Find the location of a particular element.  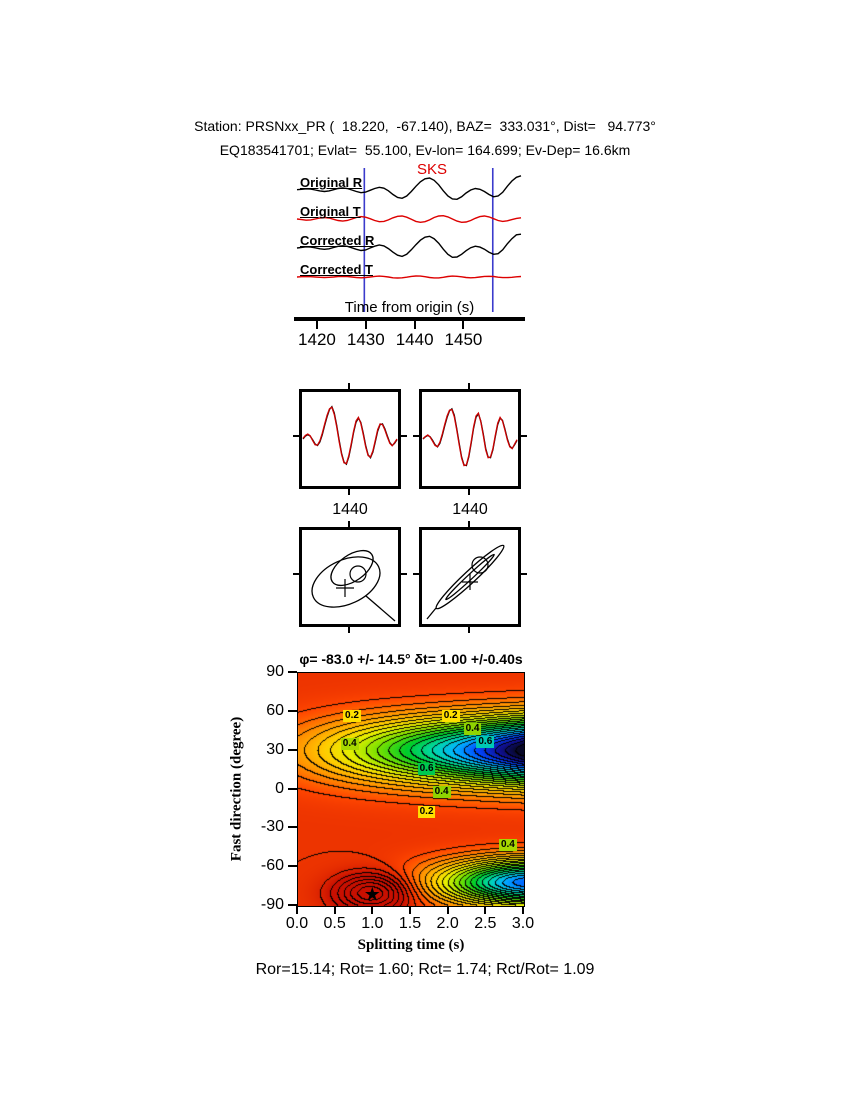

time-axis-title: Time from origin (s) is located at coordinates (409, 307).